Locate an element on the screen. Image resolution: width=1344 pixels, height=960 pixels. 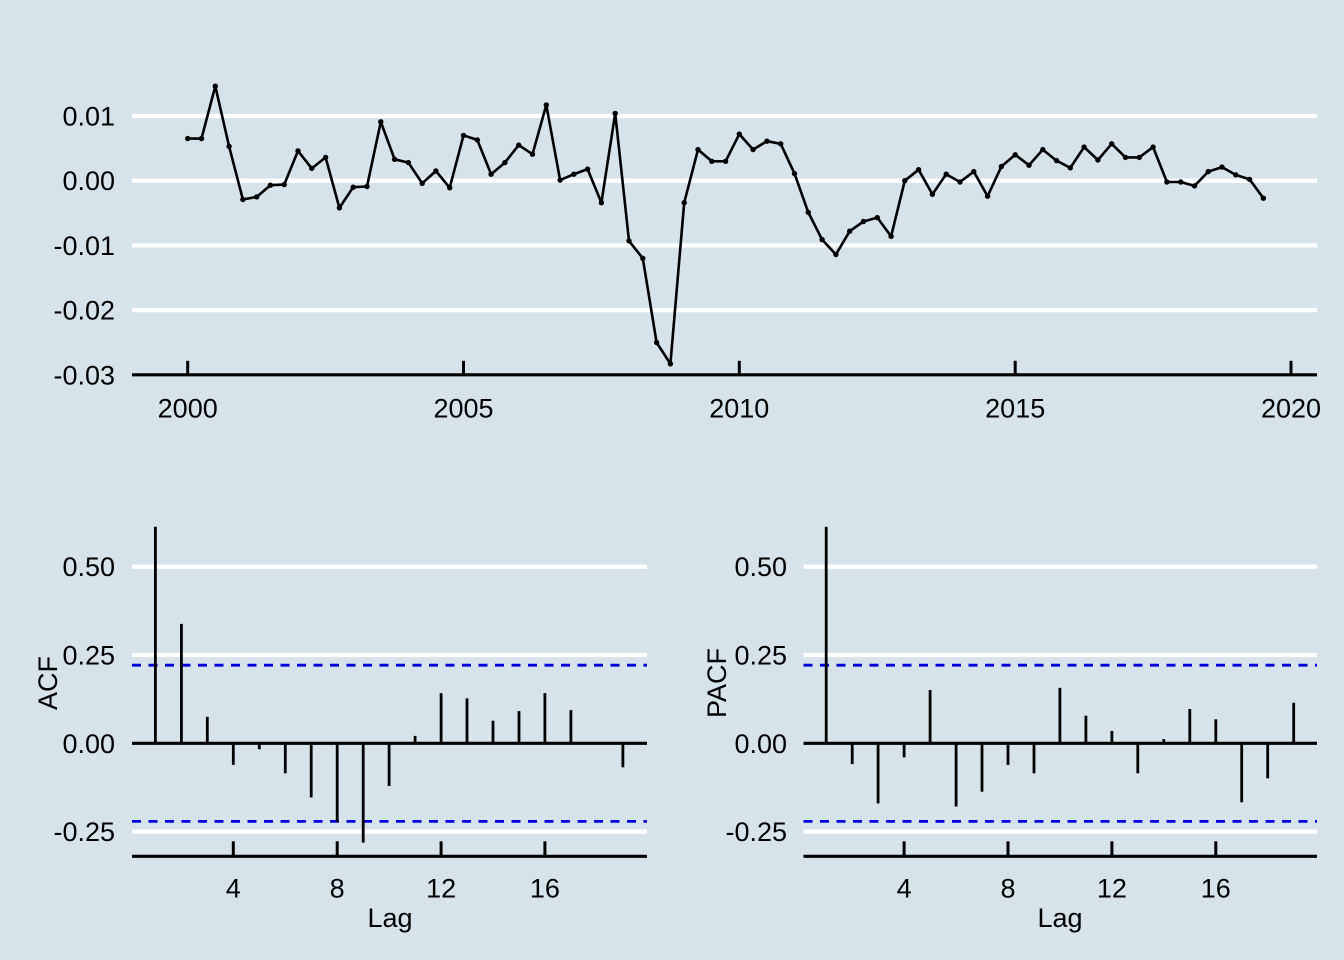
x-tick-label: 2005 is located at coordinates (463, 409).